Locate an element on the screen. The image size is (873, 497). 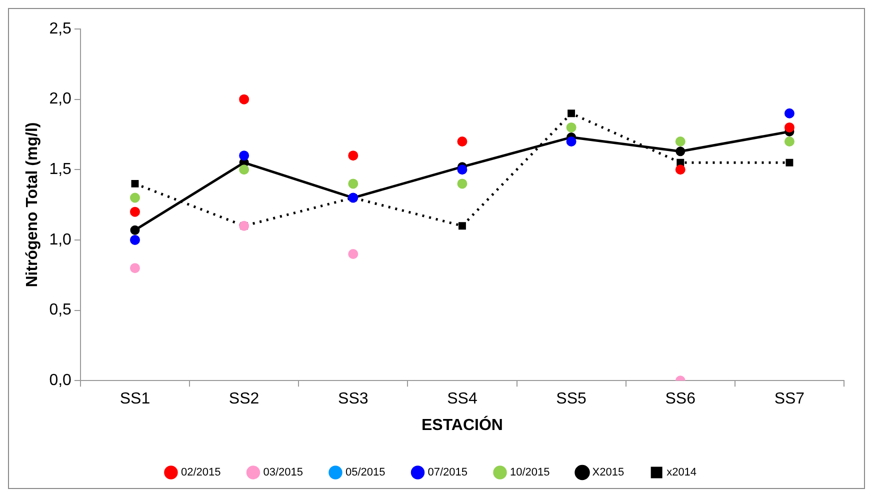
legend-label: 10/2015 is located at coordinates (530, 472).